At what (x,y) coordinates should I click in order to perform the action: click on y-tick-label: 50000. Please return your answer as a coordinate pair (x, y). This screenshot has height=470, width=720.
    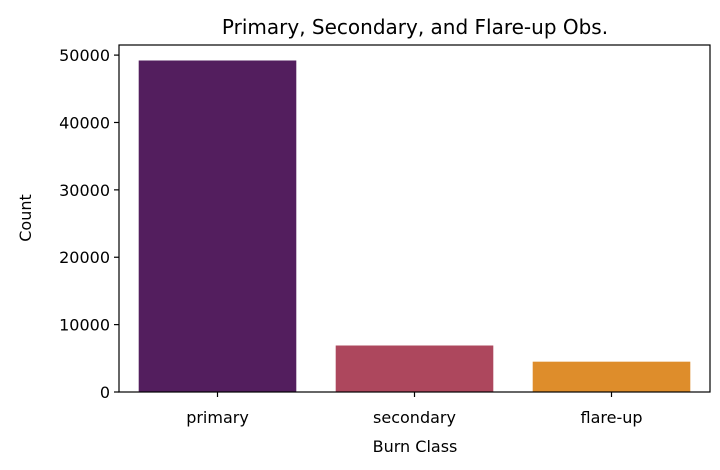
    Looking at the image, I should click on (84, 55).